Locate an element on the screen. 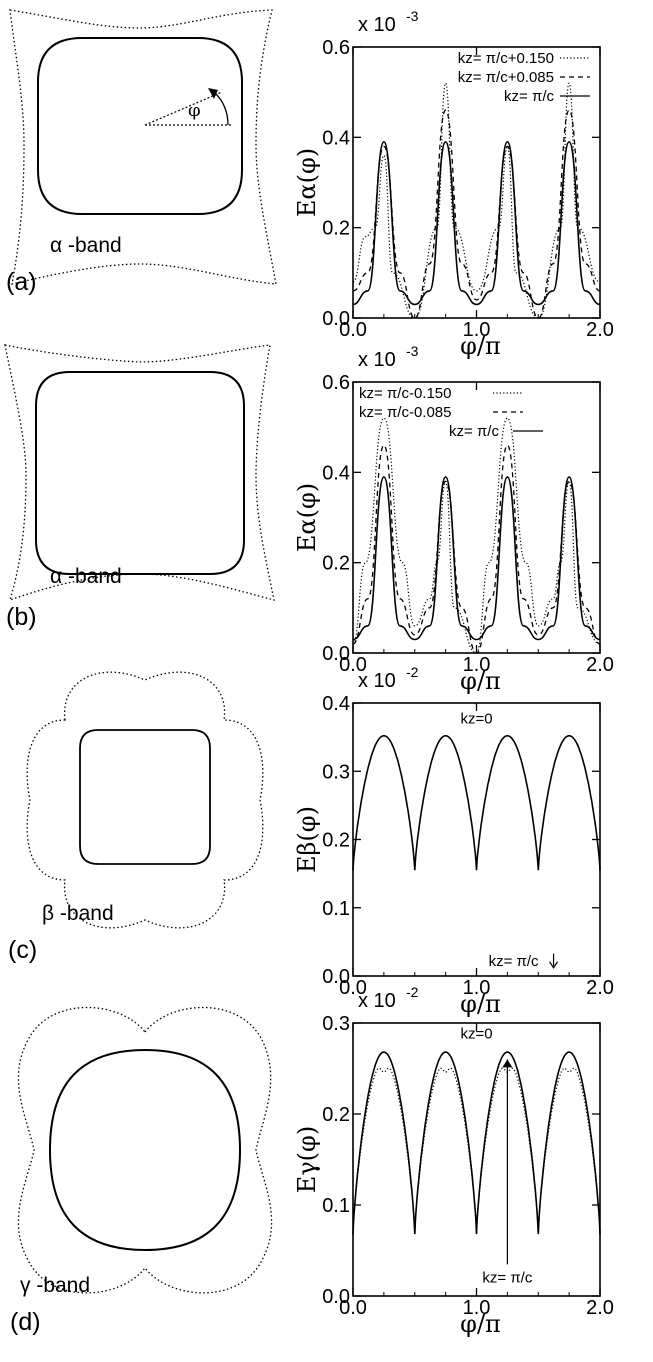  fermi-surface-b: α -band (b) is located at coordinates (139, 487).